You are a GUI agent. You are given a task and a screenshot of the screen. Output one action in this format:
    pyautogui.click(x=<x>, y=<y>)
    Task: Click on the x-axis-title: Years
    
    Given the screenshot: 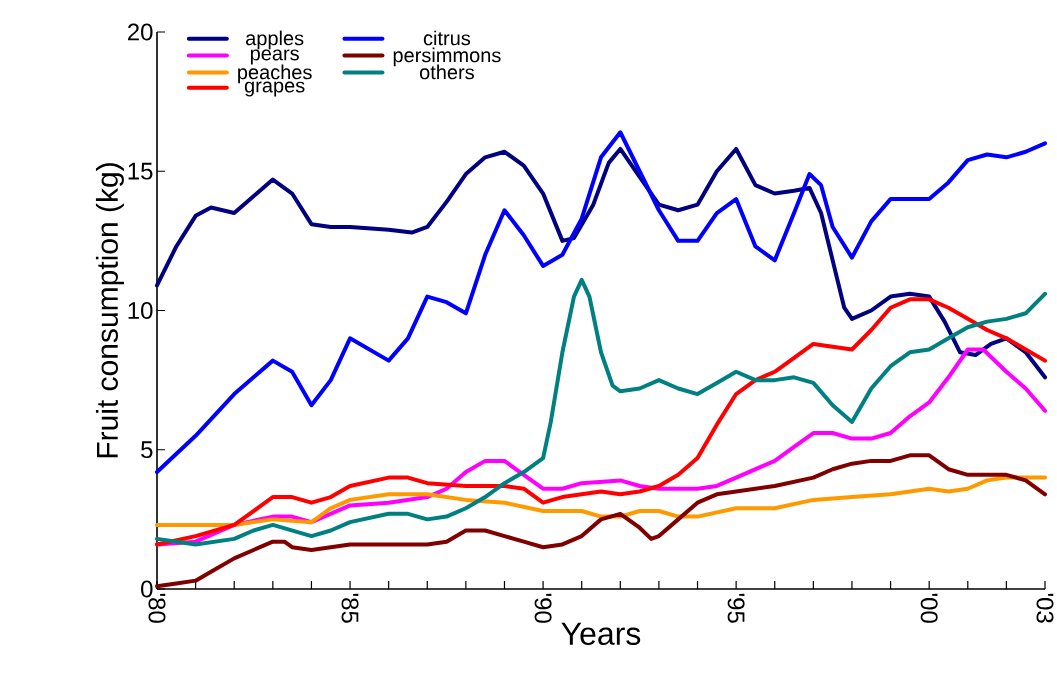 What is the action you would take?
    pyautogui.click(x=601, y=634)
    